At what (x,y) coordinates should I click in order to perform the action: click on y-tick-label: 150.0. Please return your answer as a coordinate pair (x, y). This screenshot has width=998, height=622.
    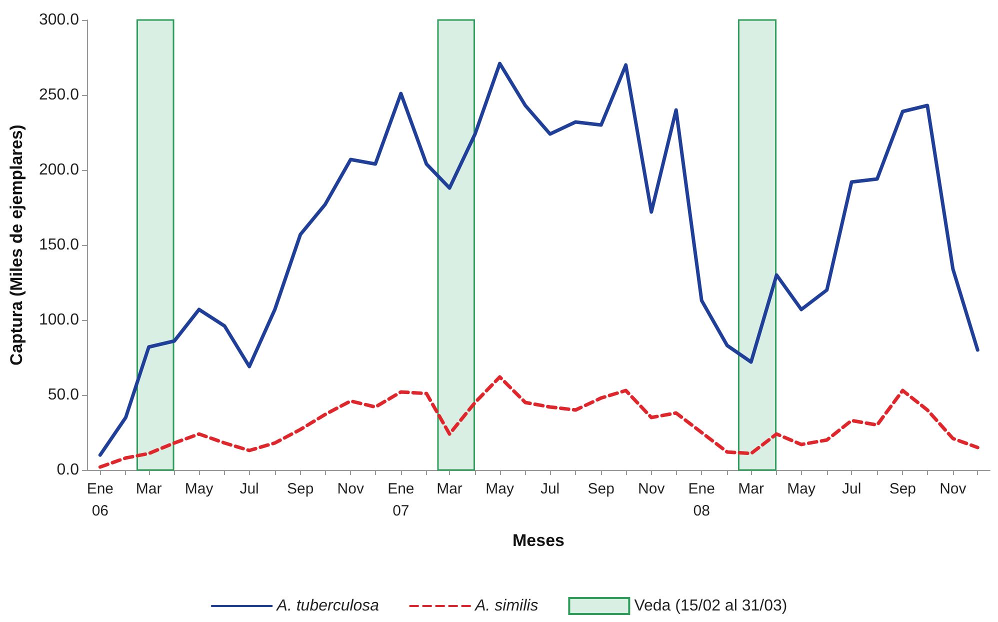
    Looking at the image, I should click on (59, 245).